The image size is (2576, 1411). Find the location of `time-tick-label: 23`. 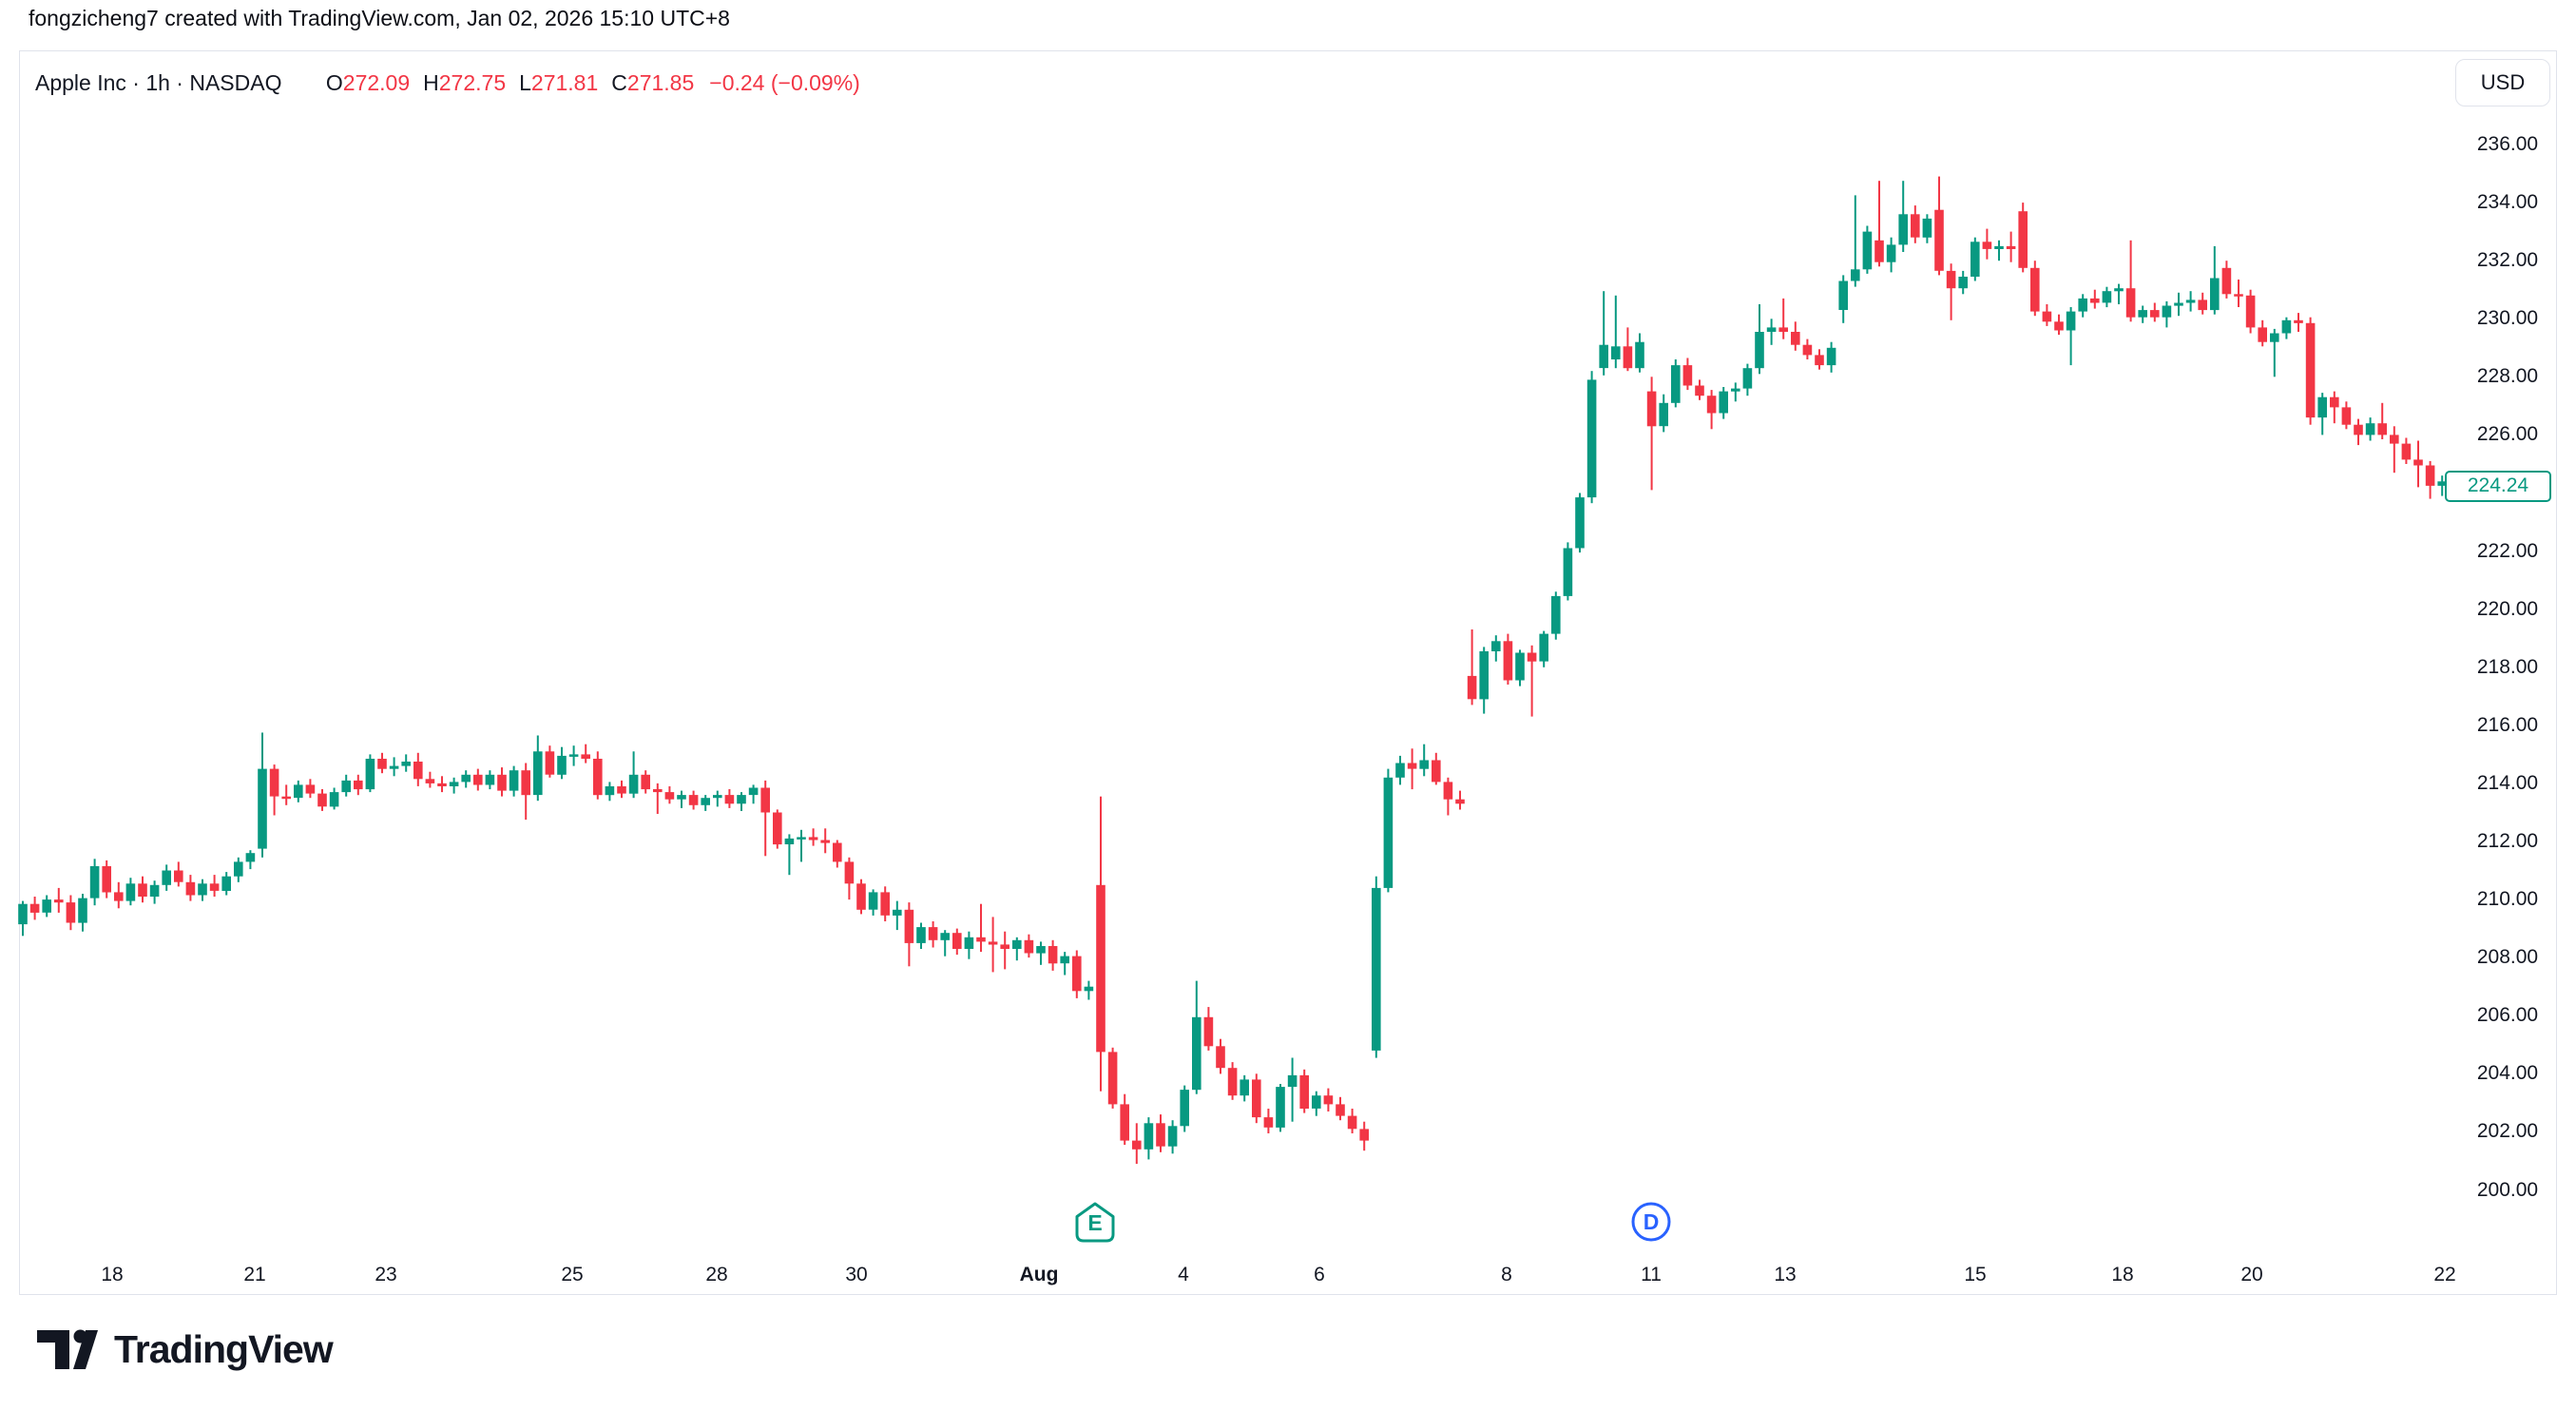

time-tick-label: 23 is located at coordinates (386, 1275).